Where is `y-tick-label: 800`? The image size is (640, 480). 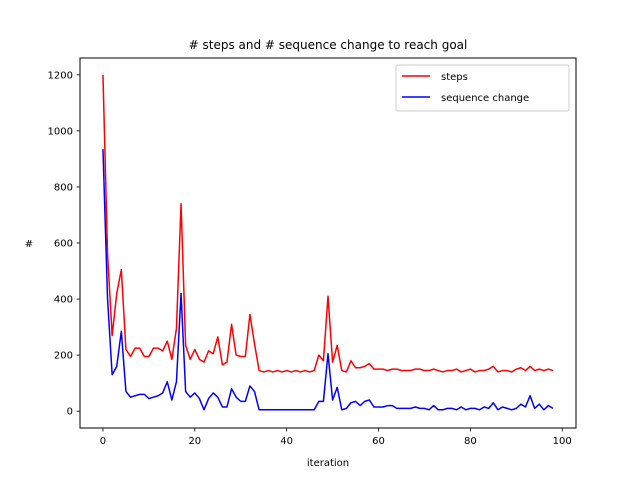 y-tick-label: 800 is located at coordinates (63, 187).